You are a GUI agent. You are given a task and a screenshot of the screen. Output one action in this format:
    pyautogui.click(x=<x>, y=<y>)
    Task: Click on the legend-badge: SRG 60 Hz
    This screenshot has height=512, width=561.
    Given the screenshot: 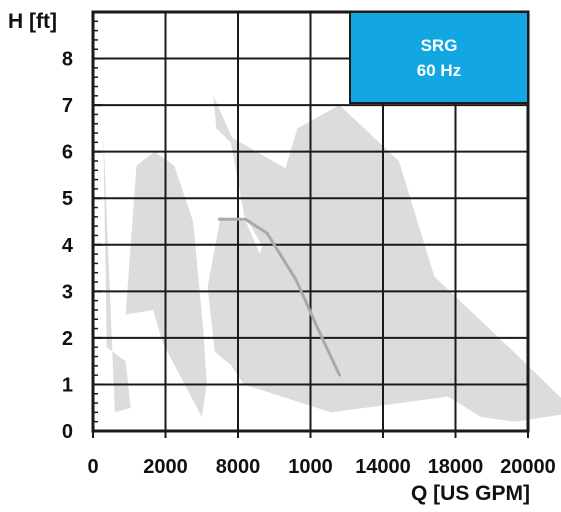 What is the action you would take?
    pyautogui.click(x=439, y=57)
    